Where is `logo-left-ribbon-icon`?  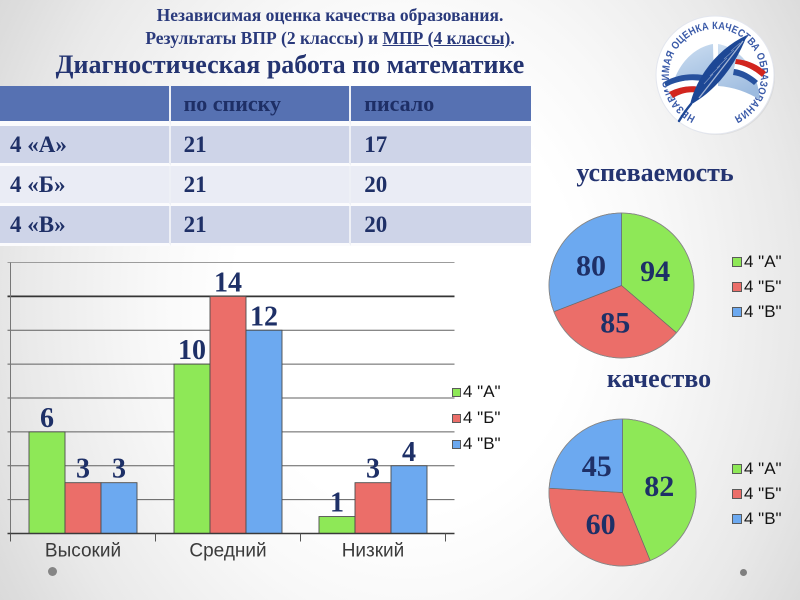 logo-left-ribbon-icon is located at coordinates (683, 86).